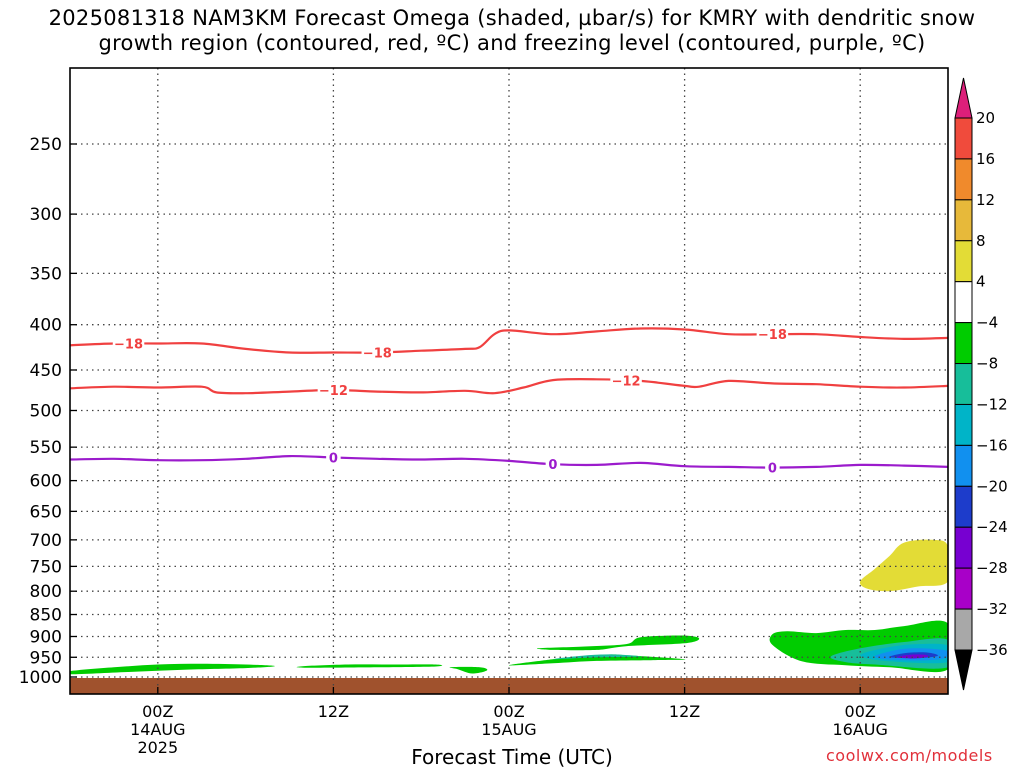 The image size is (1024, 769). I want to click on y-tick-label: 300, so click(46, 215).